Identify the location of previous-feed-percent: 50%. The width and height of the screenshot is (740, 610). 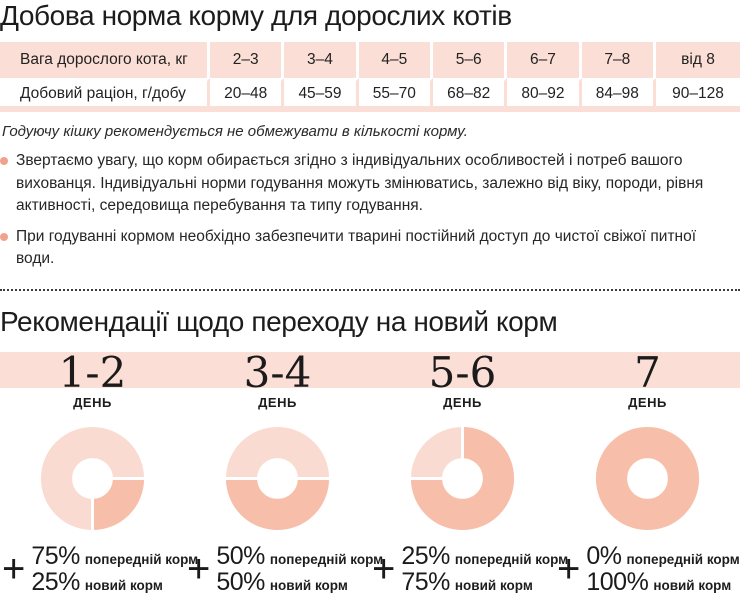
(240, 555).